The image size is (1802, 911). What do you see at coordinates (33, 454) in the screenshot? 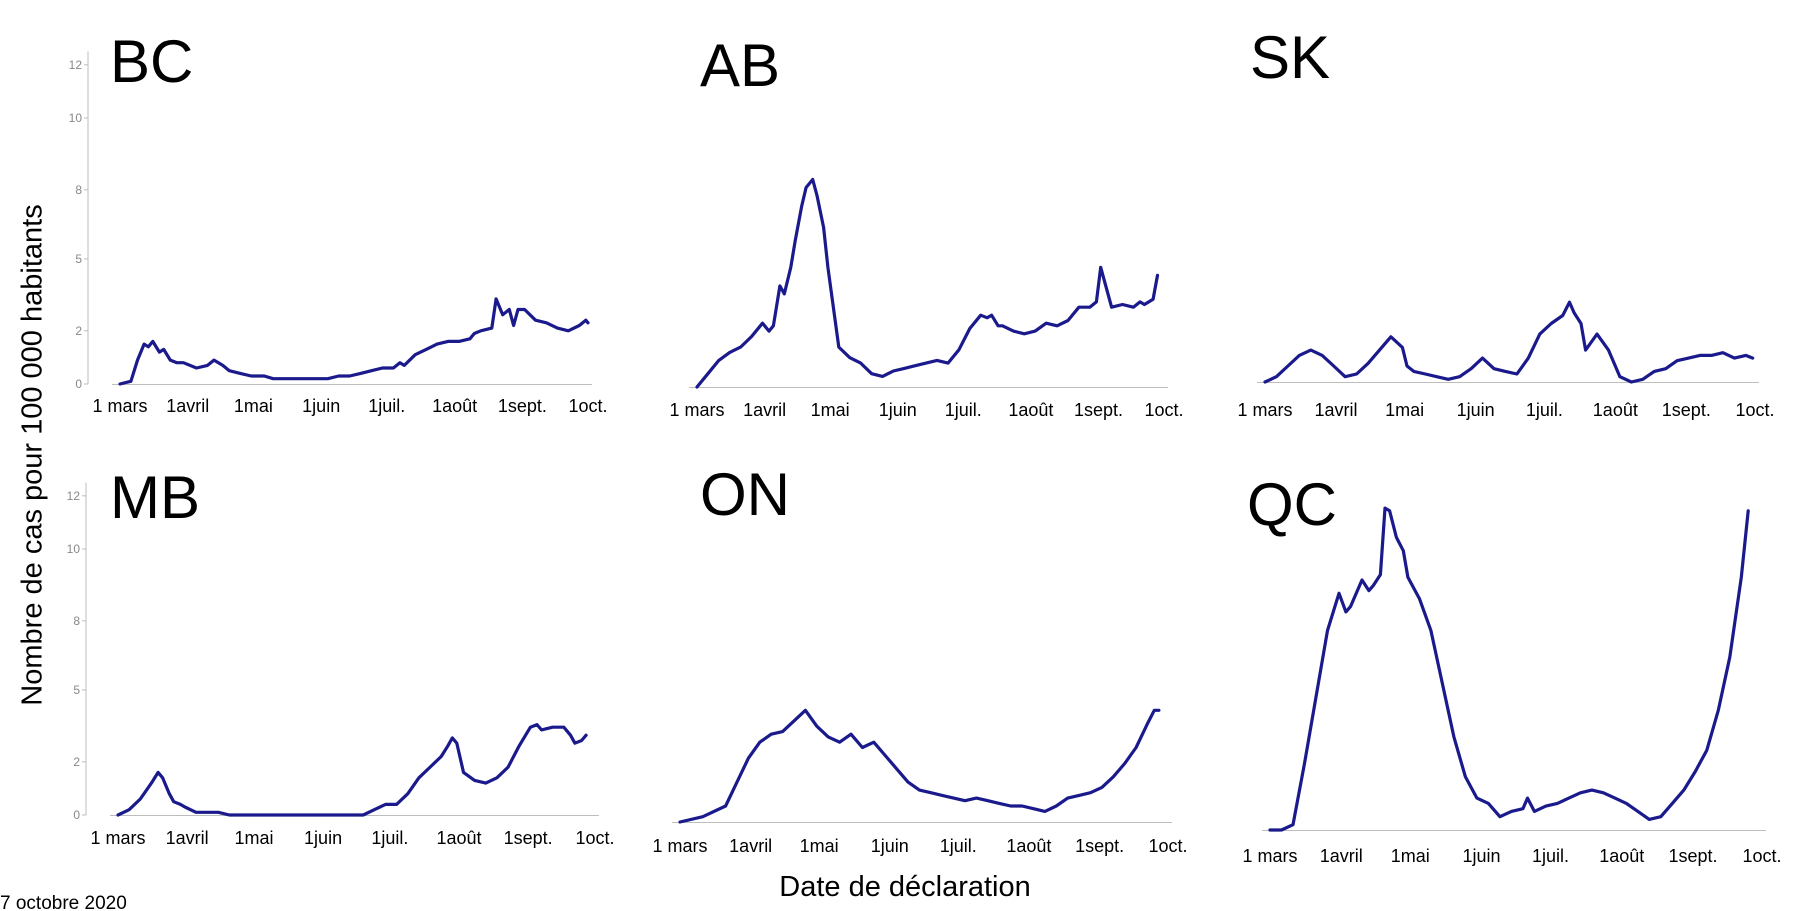
I see `y-axis-label: Nombre de cas pour 100 000 habitants` at bounding box center [33, 454].